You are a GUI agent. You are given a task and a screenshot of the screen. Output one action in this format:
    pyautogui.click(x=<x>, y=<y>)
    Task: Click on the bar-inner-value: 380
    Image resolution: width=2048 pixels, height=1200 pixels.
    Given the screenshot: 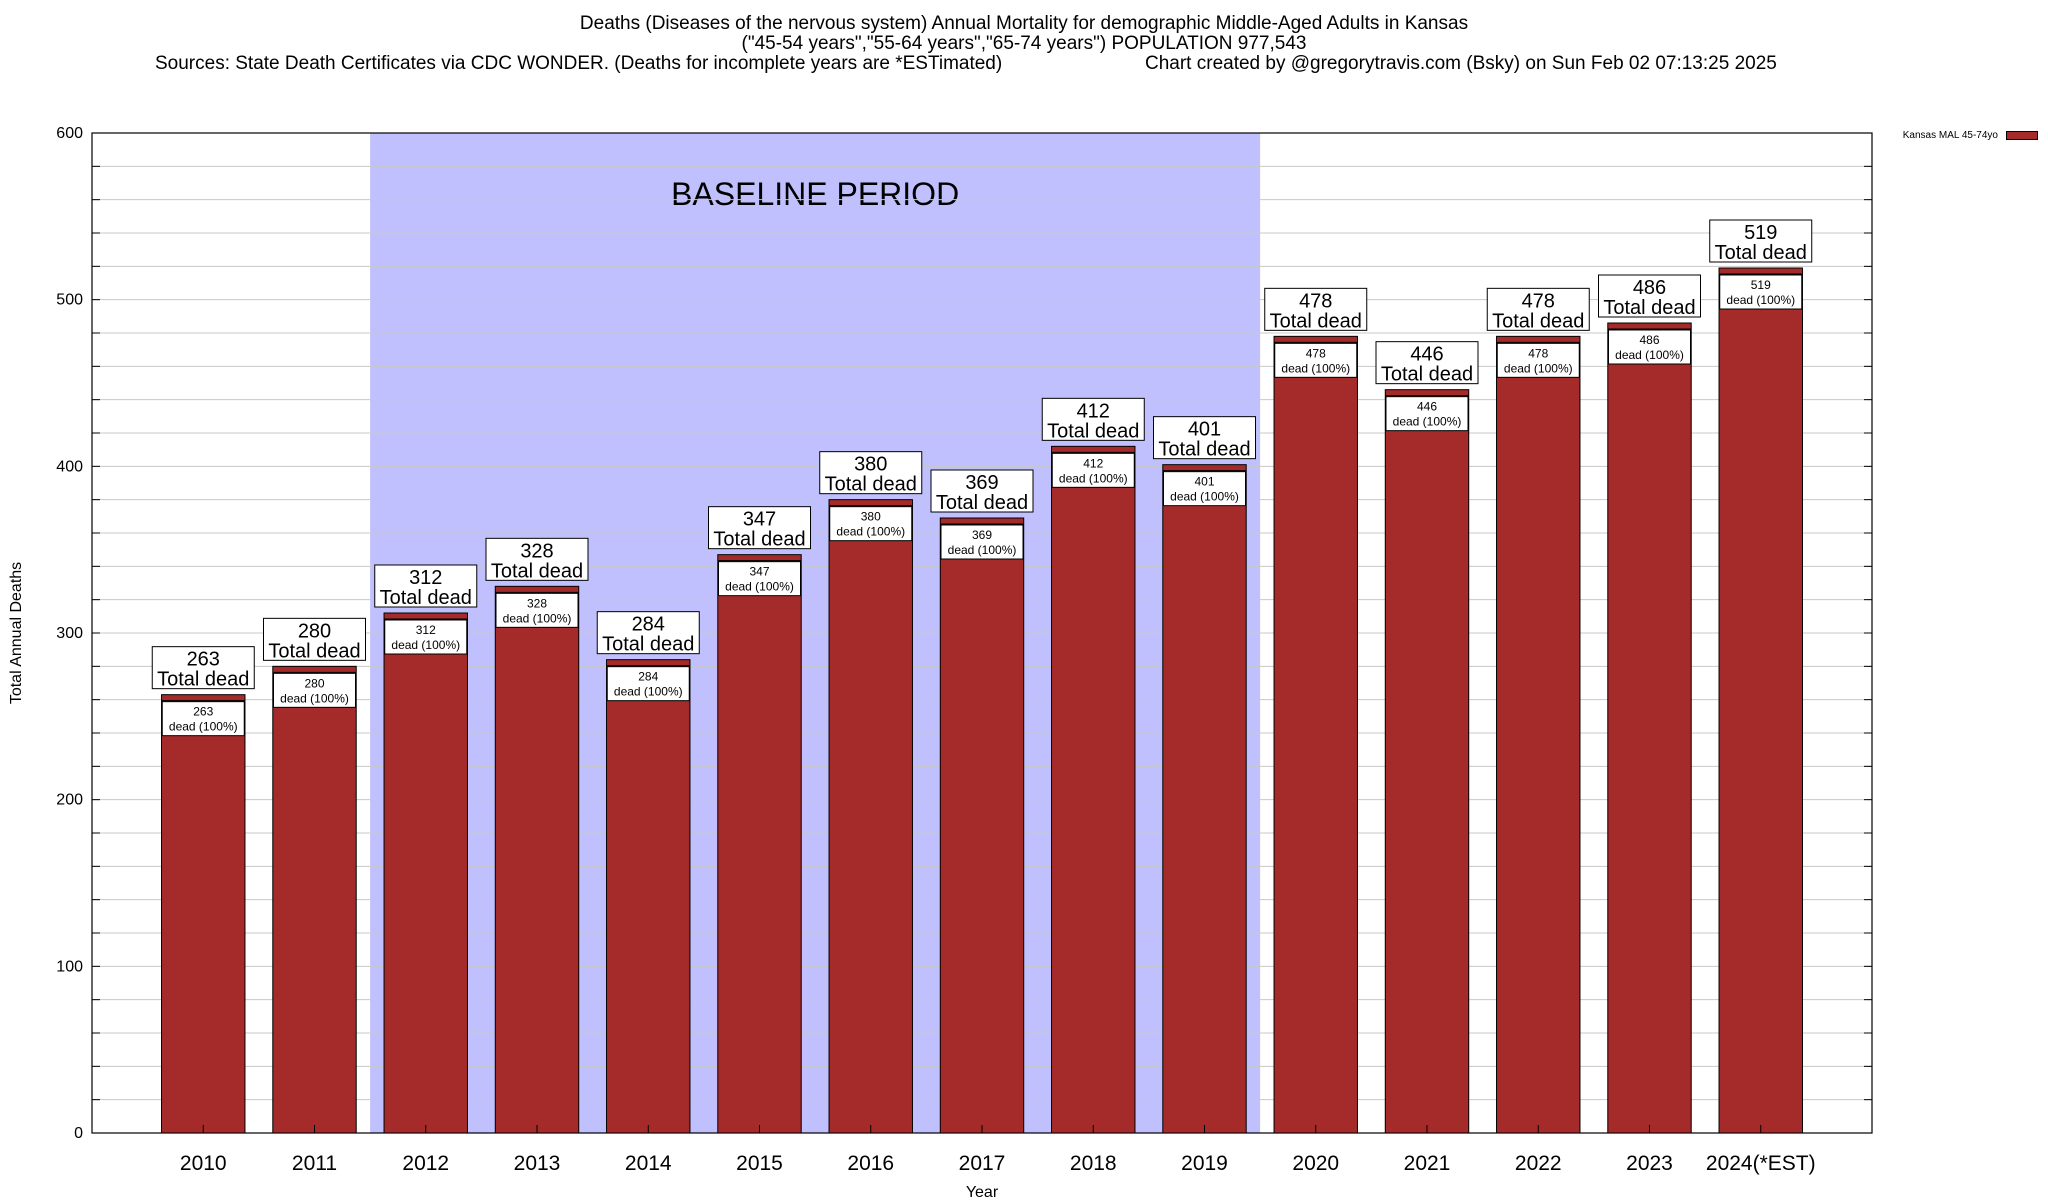 What is the action you would take?
    pyautogui.click(x=871, y=517)
    